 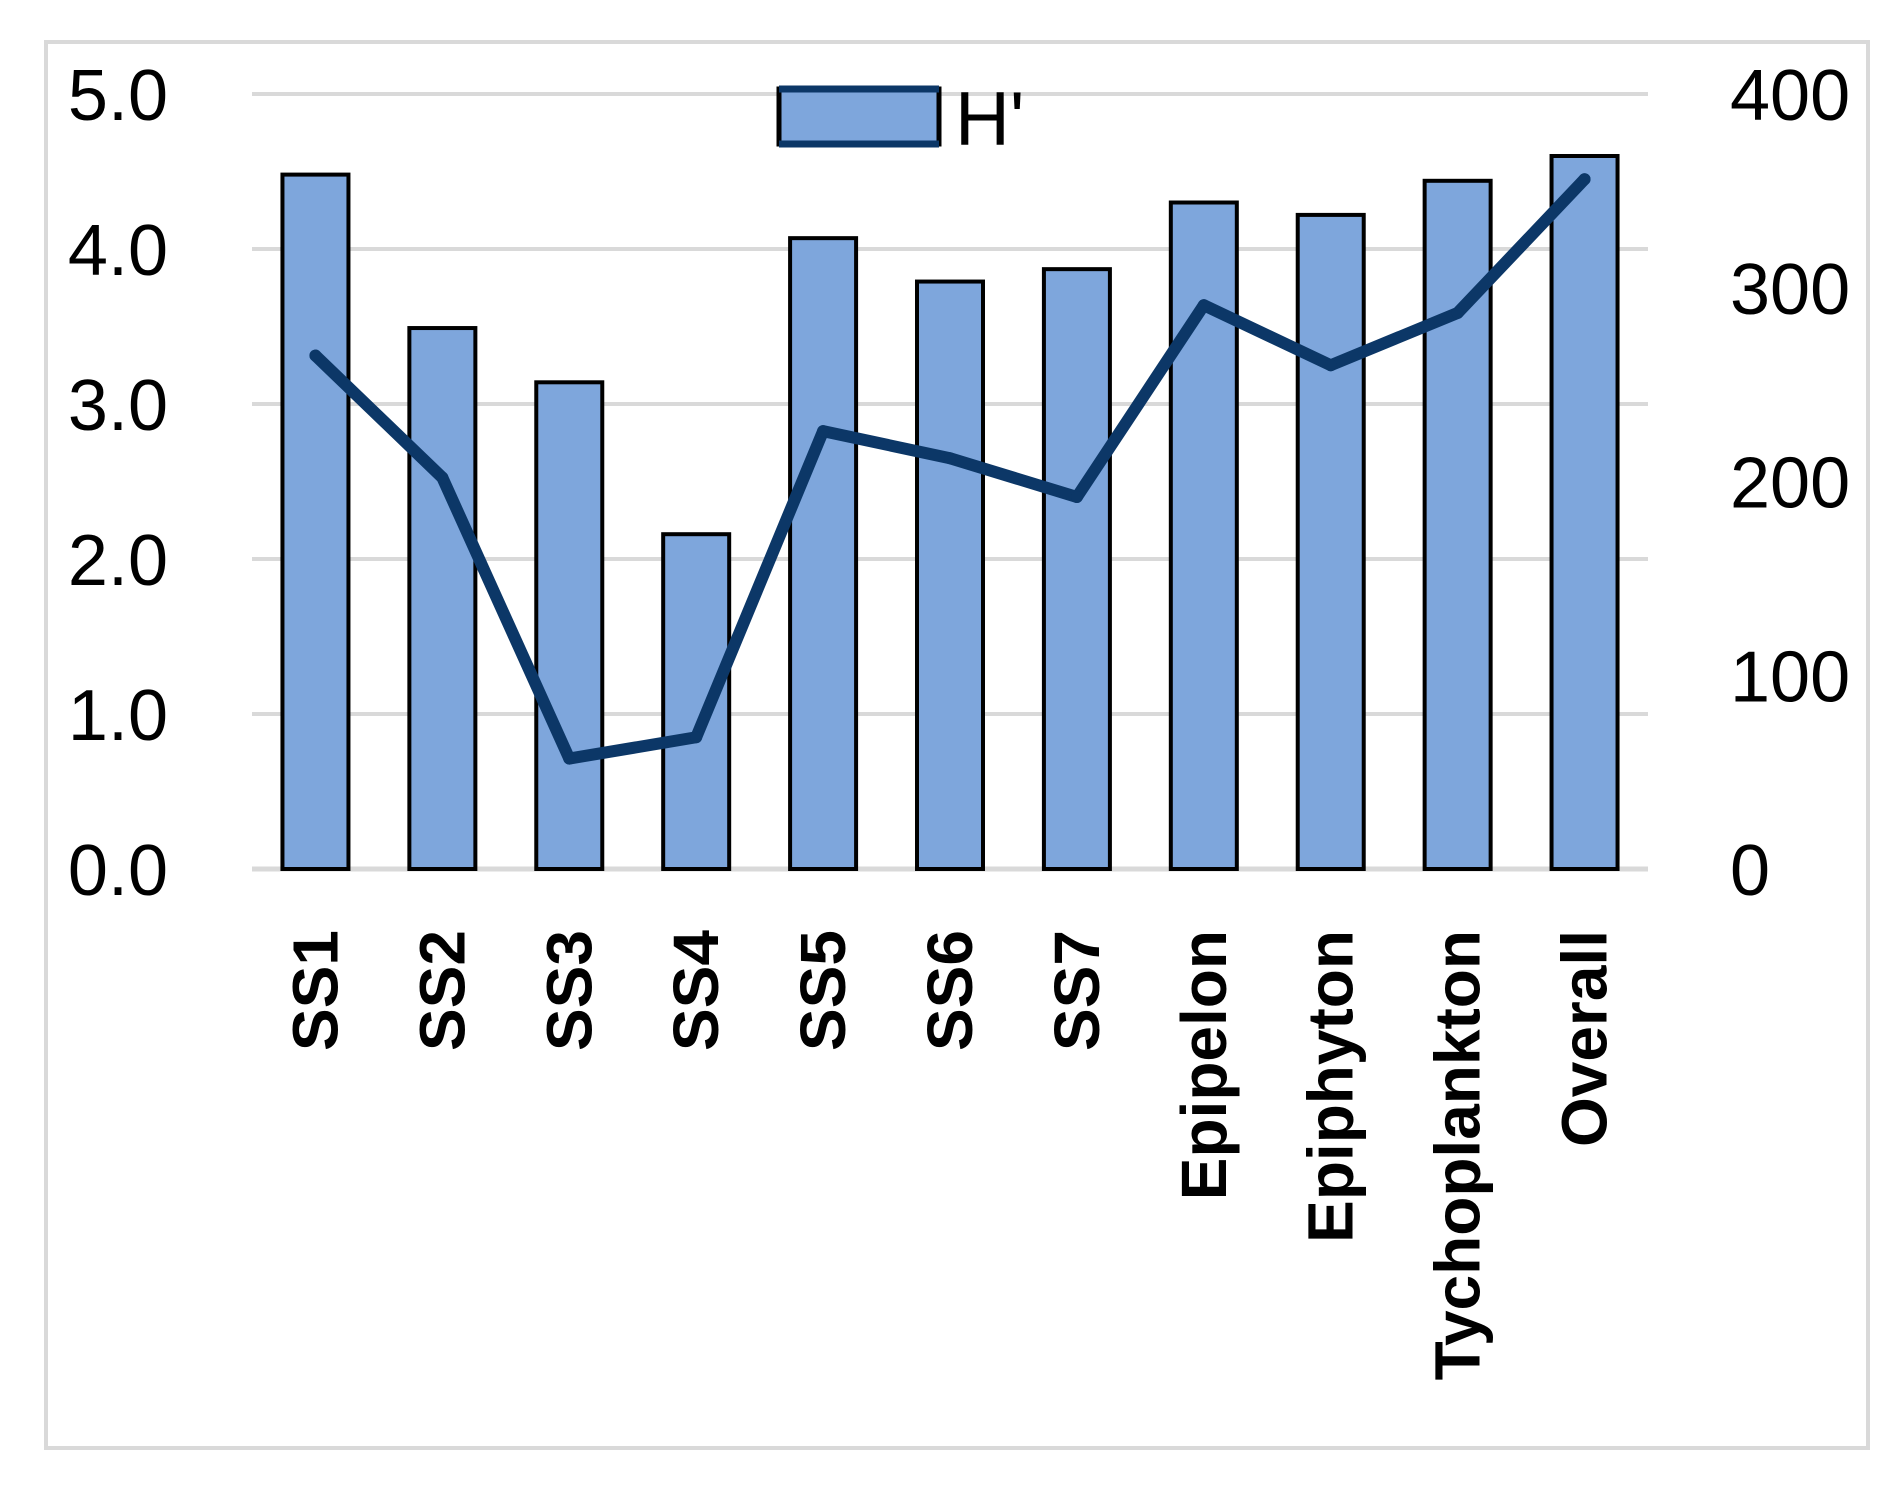 I want to click on right-tick-label: 100, so click(x=1790, y=677).